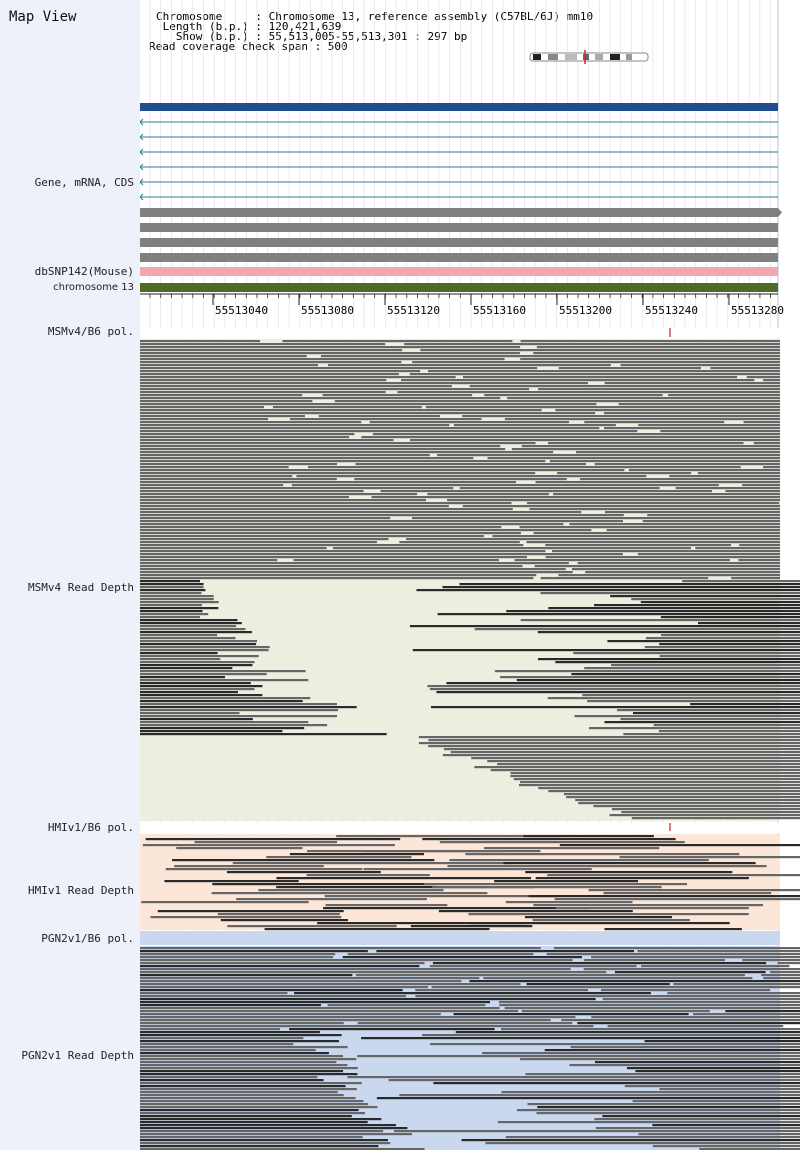 The image size is (800, 1150). Describe the element at coordinates (461, 235) in the screenshot. I see `cds-bars` at that location.